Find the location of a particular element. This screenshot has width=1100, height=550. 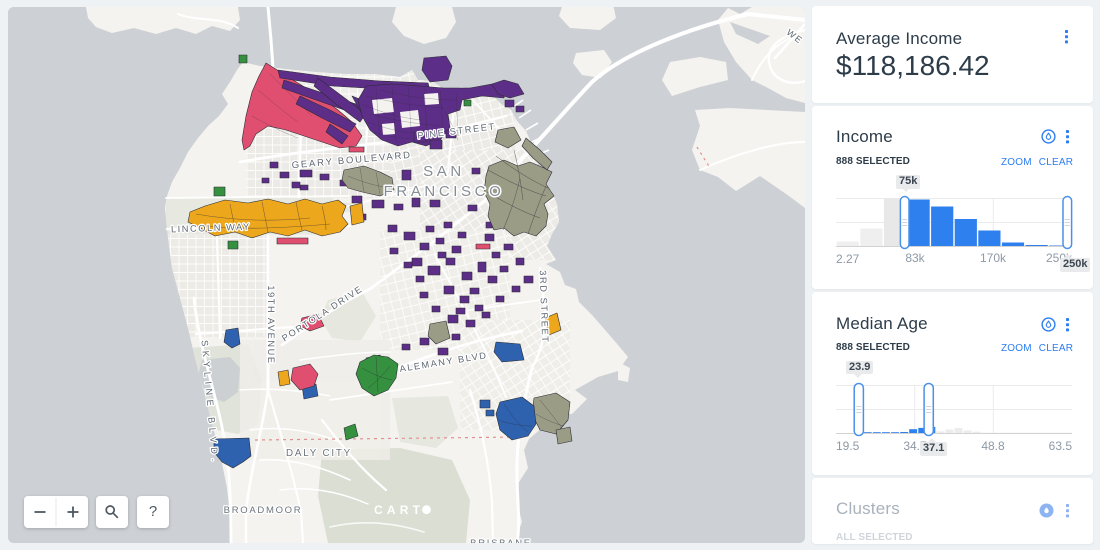

svg-text: CART is located at coordinates (399, 510).